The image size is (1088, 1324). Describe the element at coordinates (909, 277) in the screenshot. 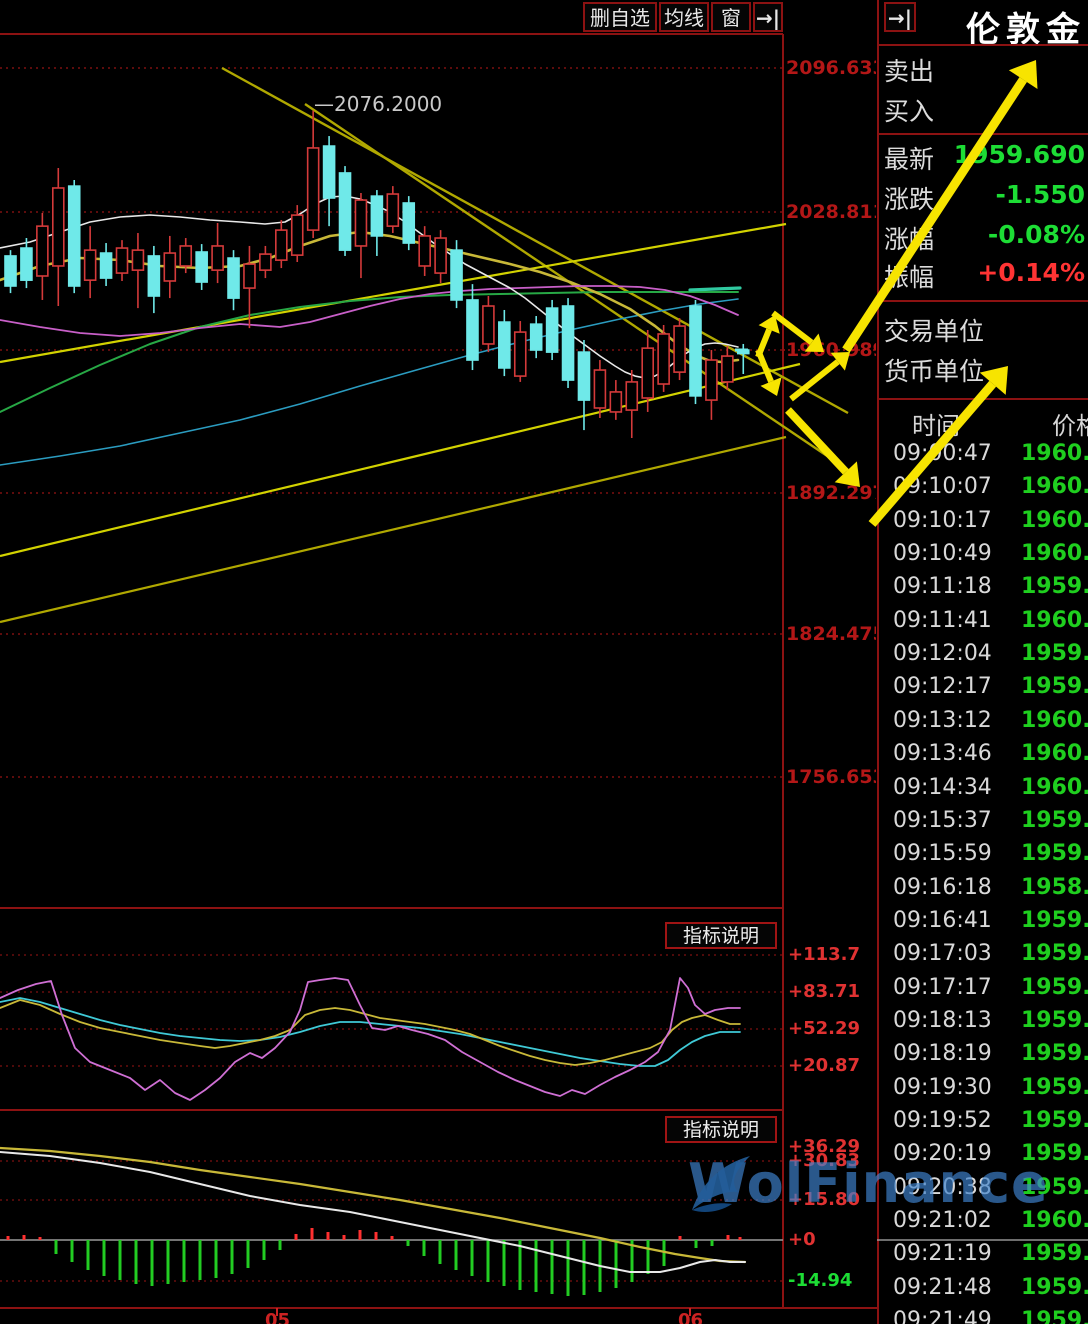

I see `quote-label: 振幅` at that location.